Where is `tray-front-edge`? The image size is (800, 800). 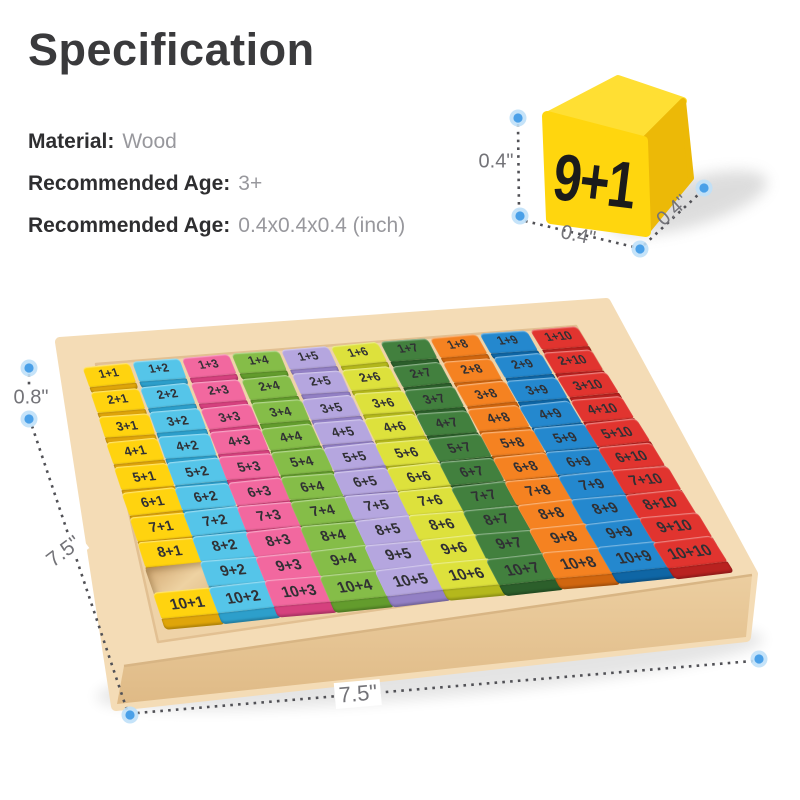 tray-front-edge is located at coordinates (438, 620).